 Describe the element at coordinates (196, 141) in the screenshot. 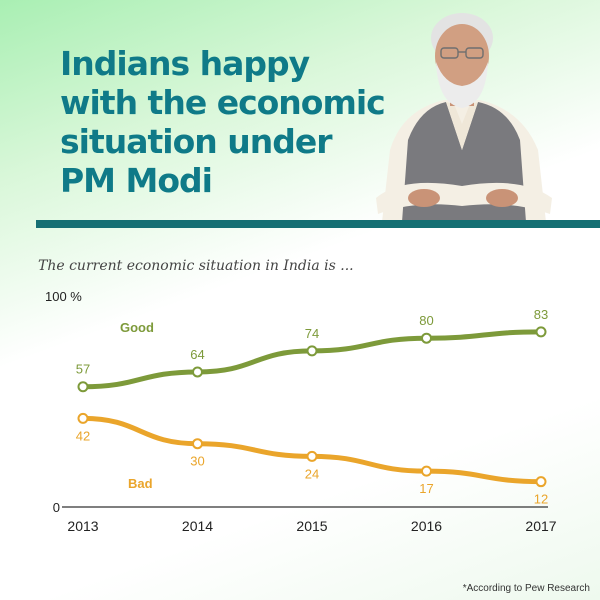

I see `headline-line: situation under` at that location.